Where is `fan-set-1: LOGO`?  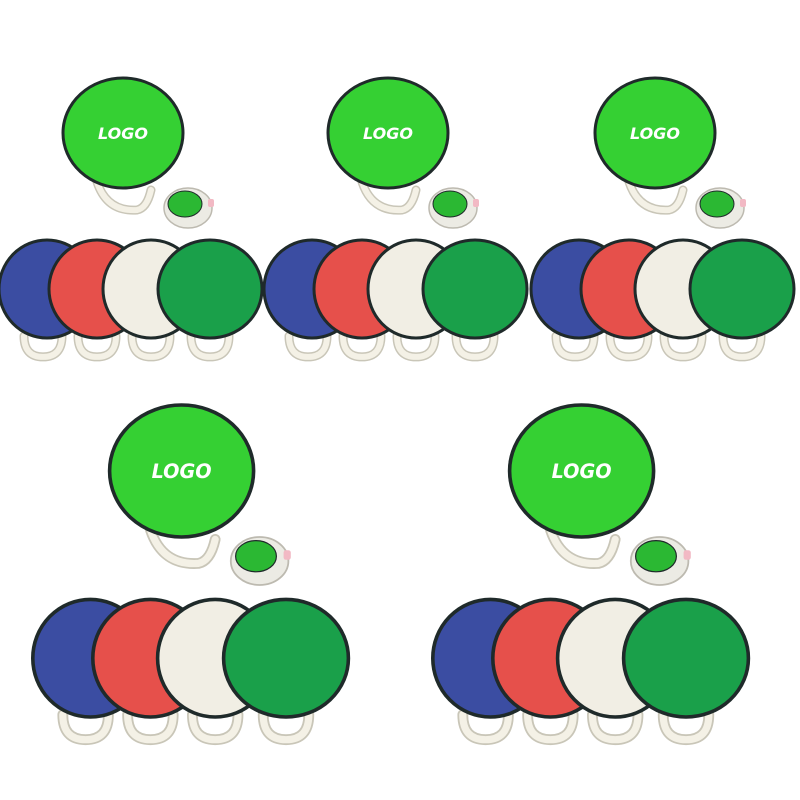
fan-set-1: LOGO is located at coordinates (132, 219).